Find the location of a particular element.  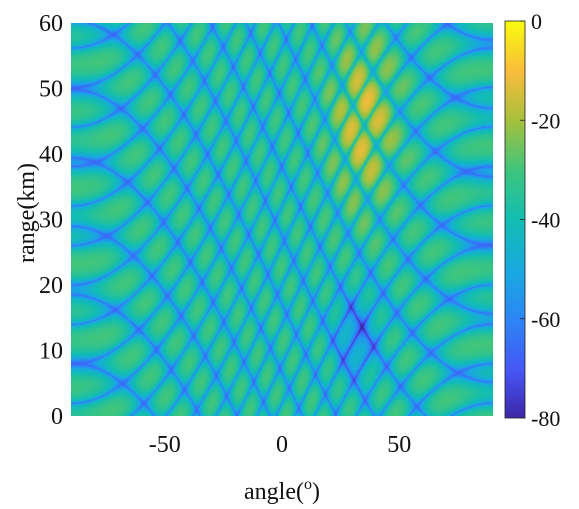

y-tick-label: 10 is located at coordinates (51, 352).